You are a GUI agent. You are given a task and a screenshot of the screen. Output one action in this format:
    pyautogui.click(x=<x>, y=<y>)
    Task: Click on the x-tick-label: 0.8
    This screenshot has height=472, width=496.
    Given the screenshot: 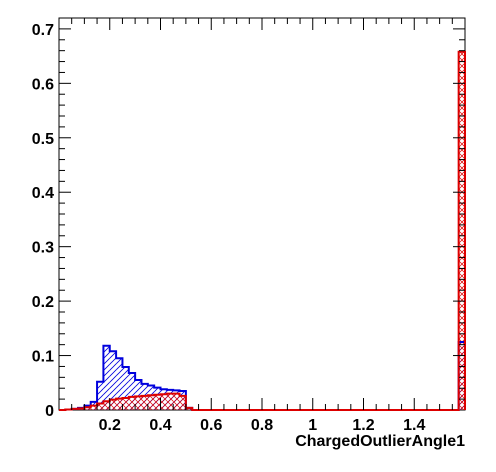 What is the action you would take?
    pyautogui.click(x=262, y=425)
    